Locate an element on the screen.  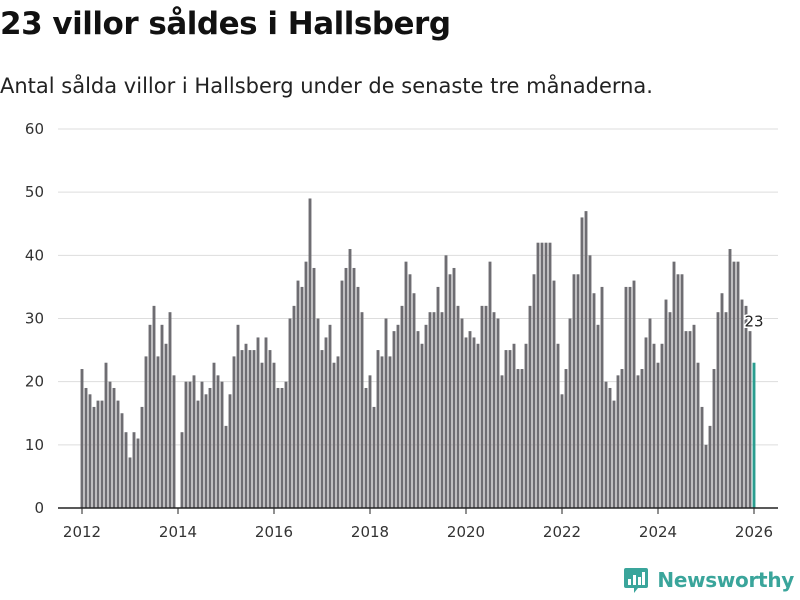
x-tick-label: 2024 is located at coordinates (658, 532).